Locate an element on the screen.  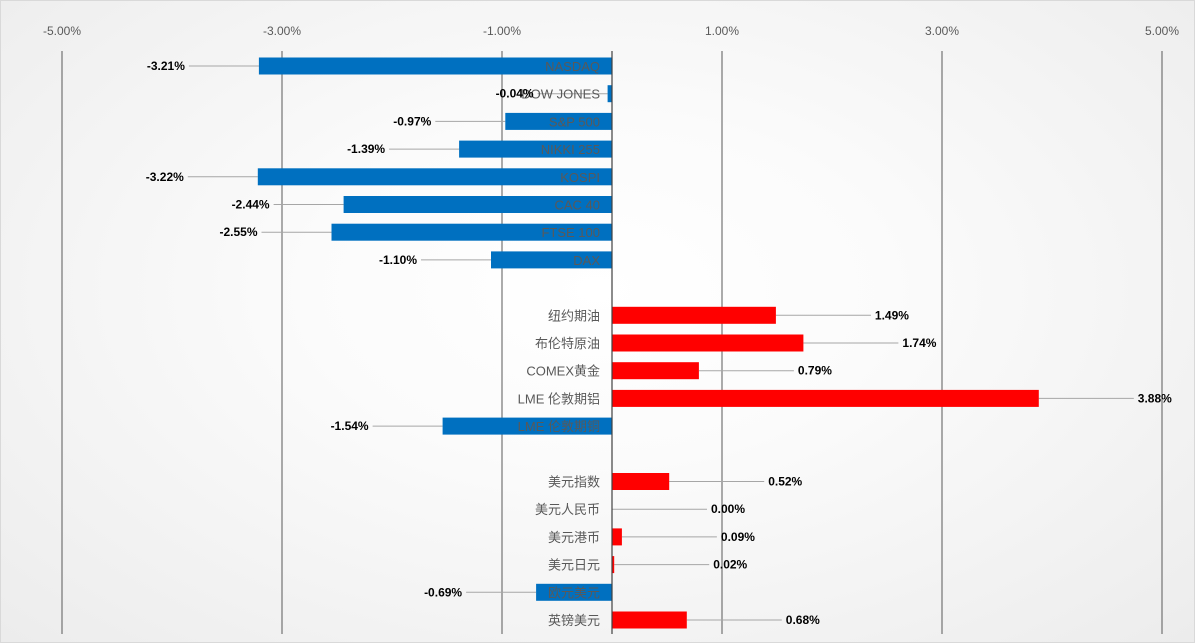
data-label: -3.21% is located at coordinates (166, 66).